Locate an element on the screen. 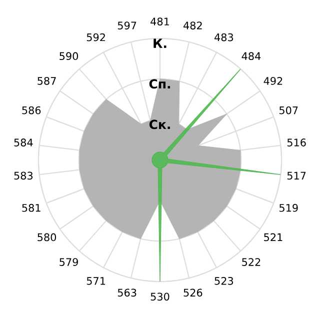  spoke-label: 584 is located at coordinates (23, 142).